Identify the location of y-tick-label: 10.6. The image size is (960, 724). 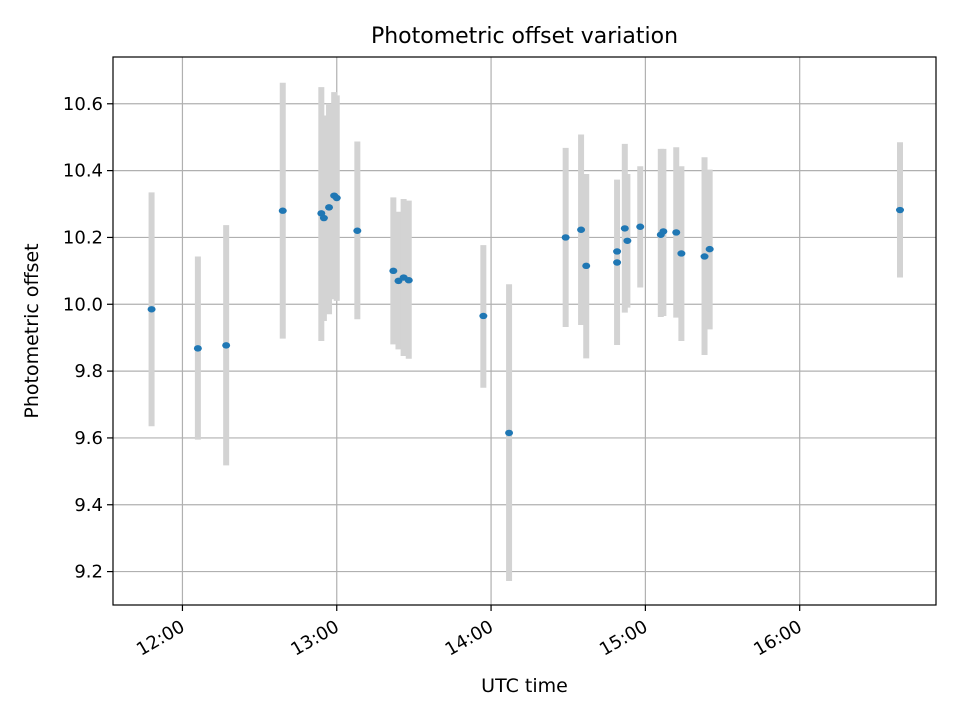
(83, 104).